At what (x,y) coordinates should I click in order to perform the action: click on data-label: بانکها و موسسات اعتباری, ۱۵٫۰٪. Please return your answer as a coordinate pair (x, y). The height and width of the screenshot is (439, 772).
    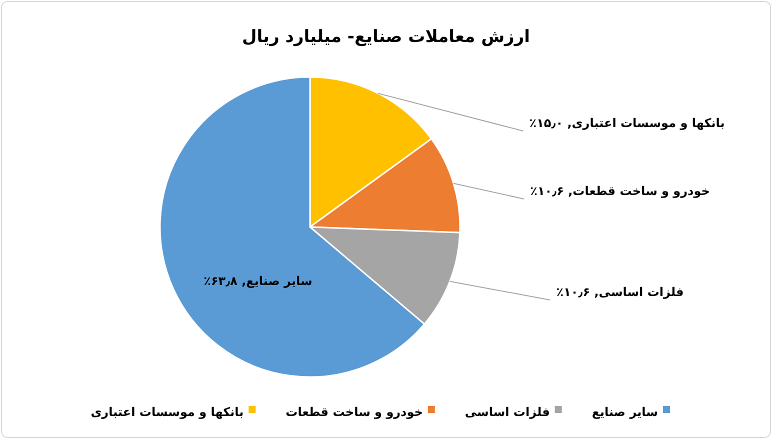
    Looking at the image, I should click on (627, 123).